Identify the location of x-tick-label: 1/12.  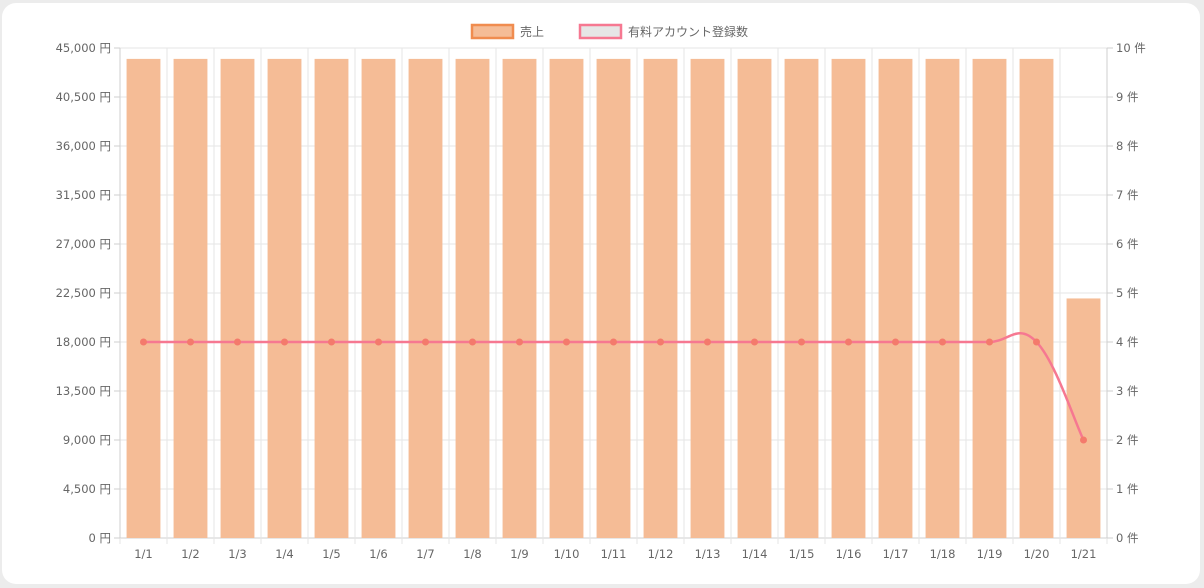
(661, 554).